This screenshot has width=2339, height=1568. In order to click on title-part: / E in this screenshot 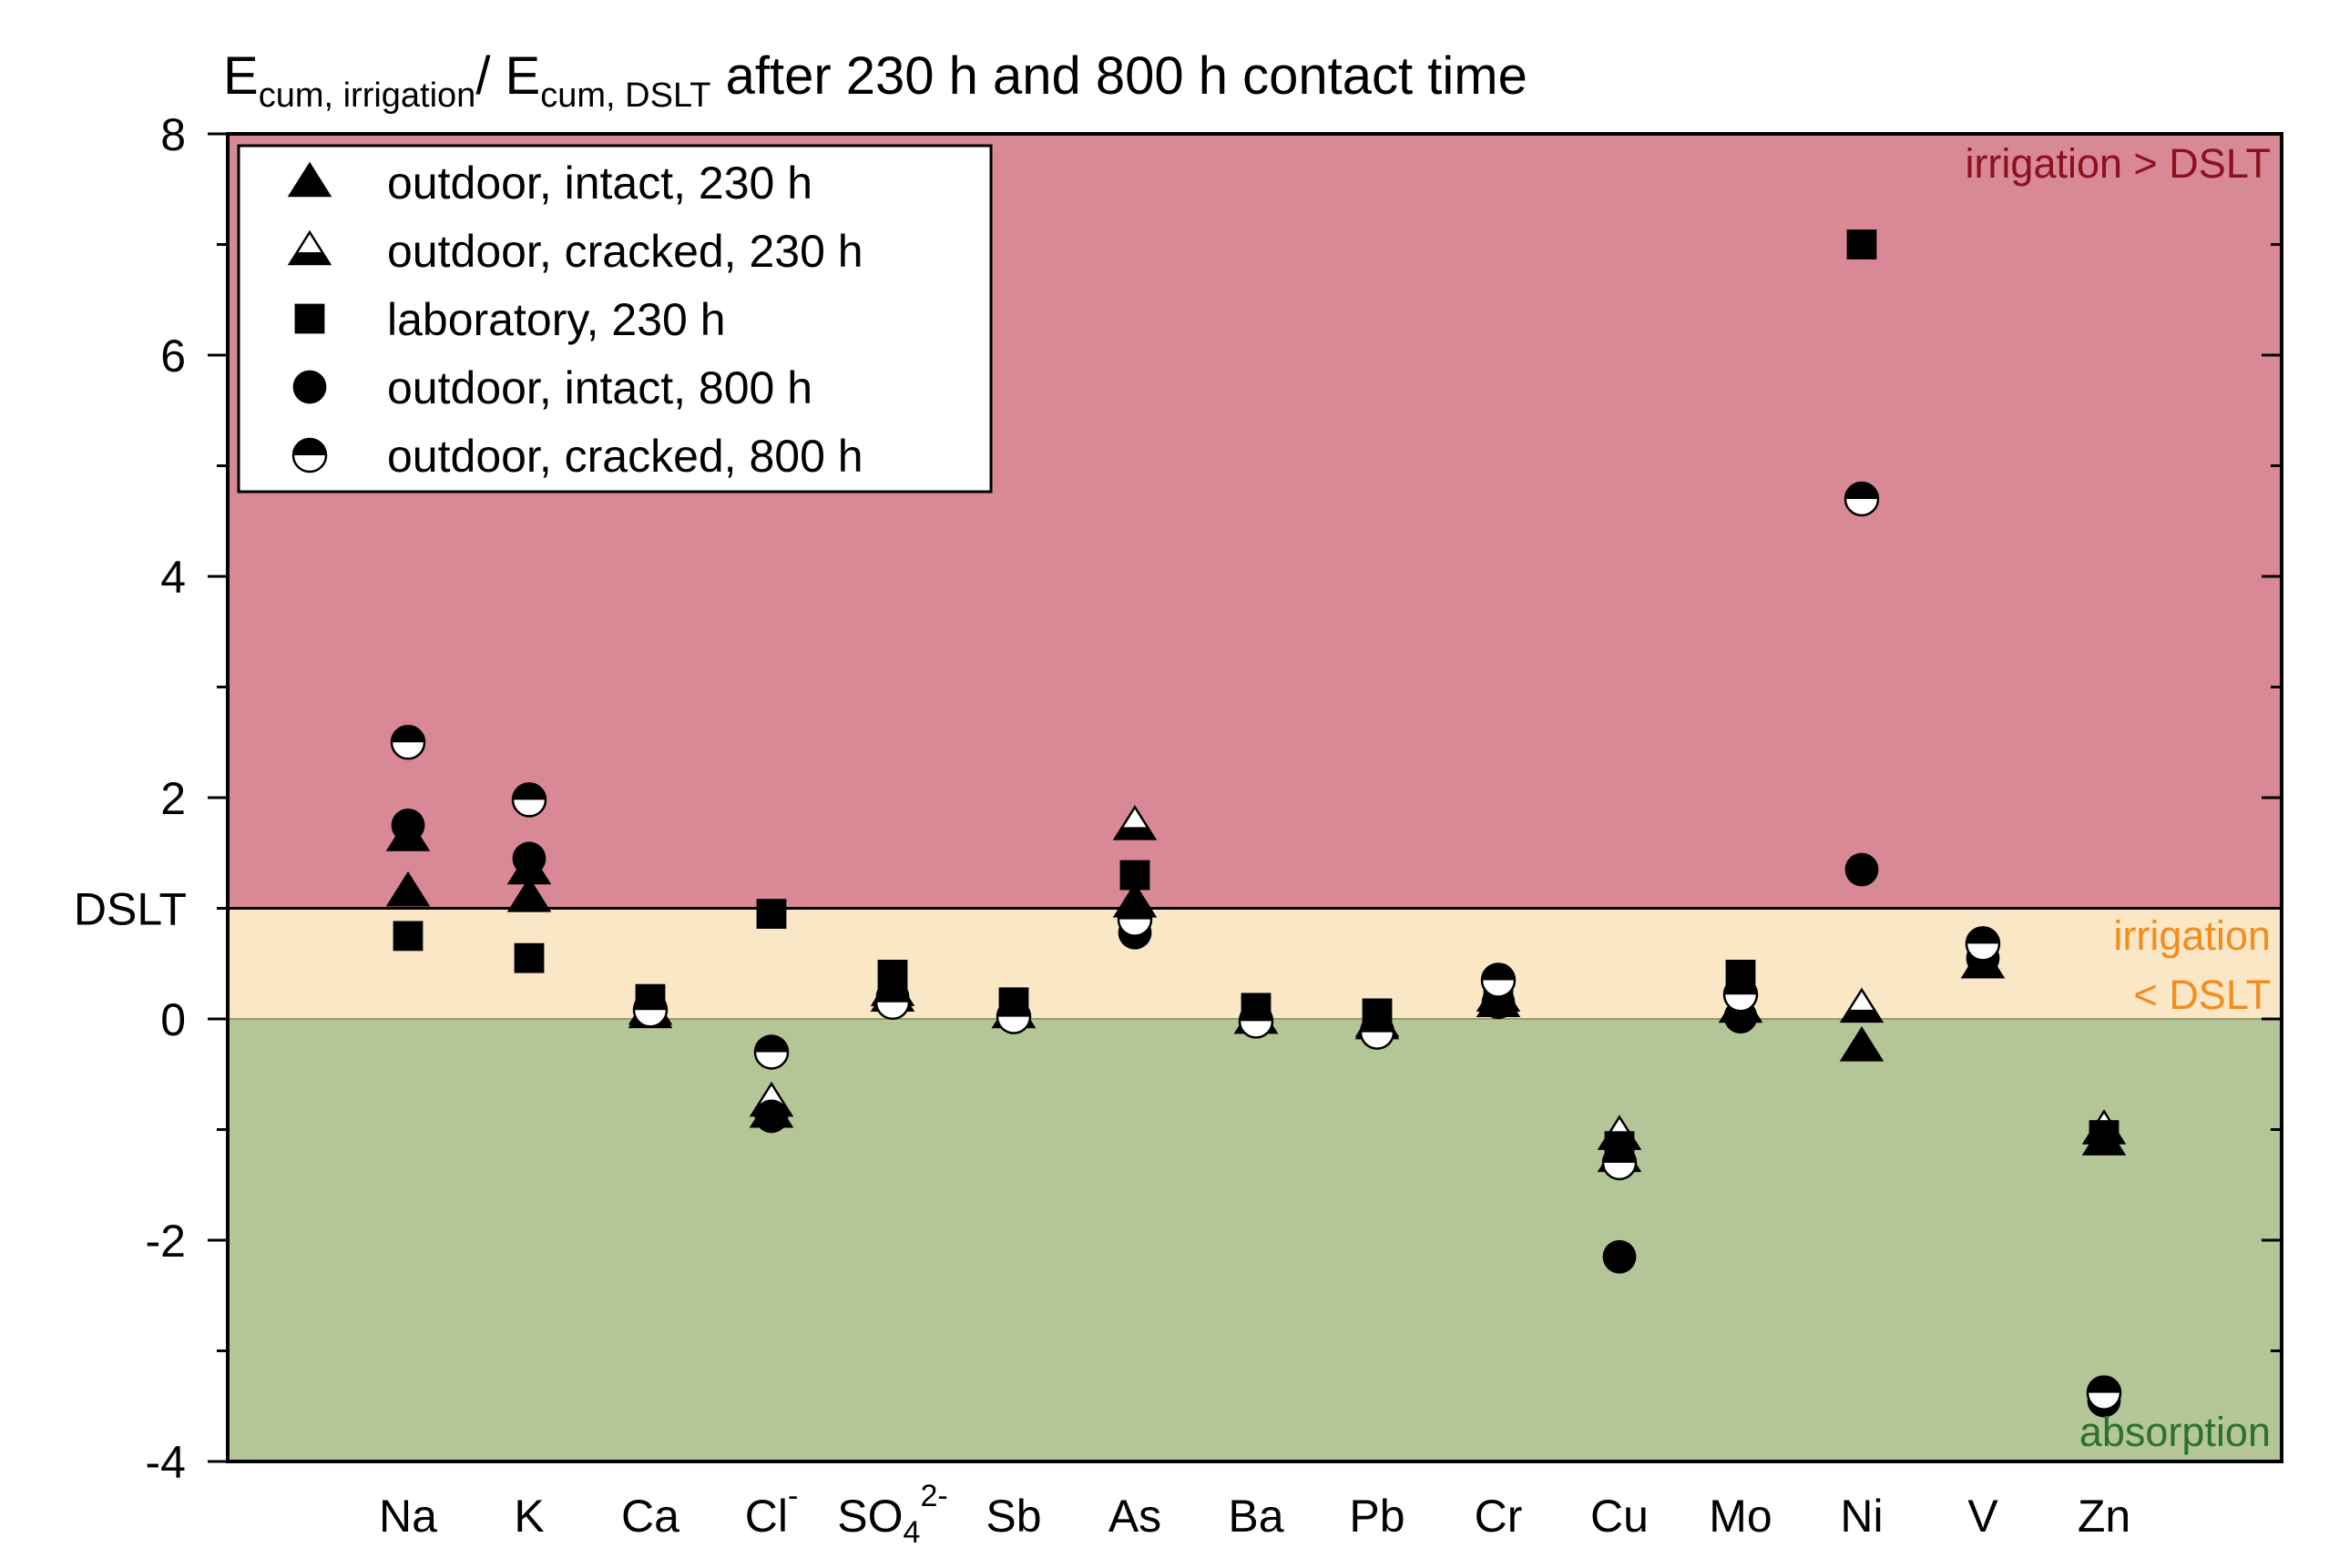, I will do `click(507, 76)`.